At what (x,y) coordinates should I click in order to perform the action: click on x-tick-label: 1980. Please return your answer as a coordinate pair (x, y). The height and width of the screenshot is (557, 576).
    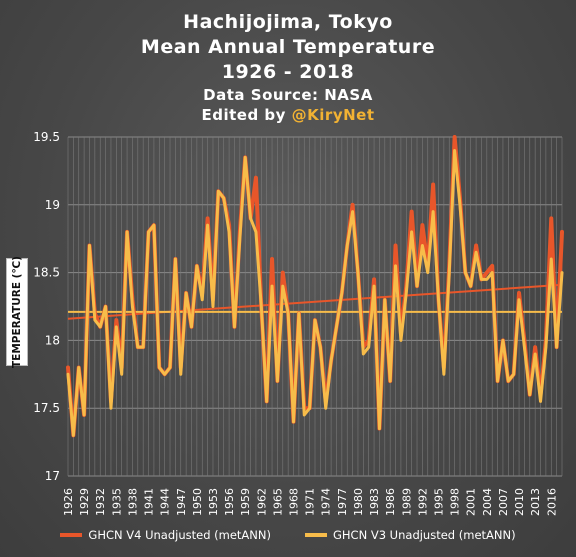
    Looking at the image, I should click on (358, 502).